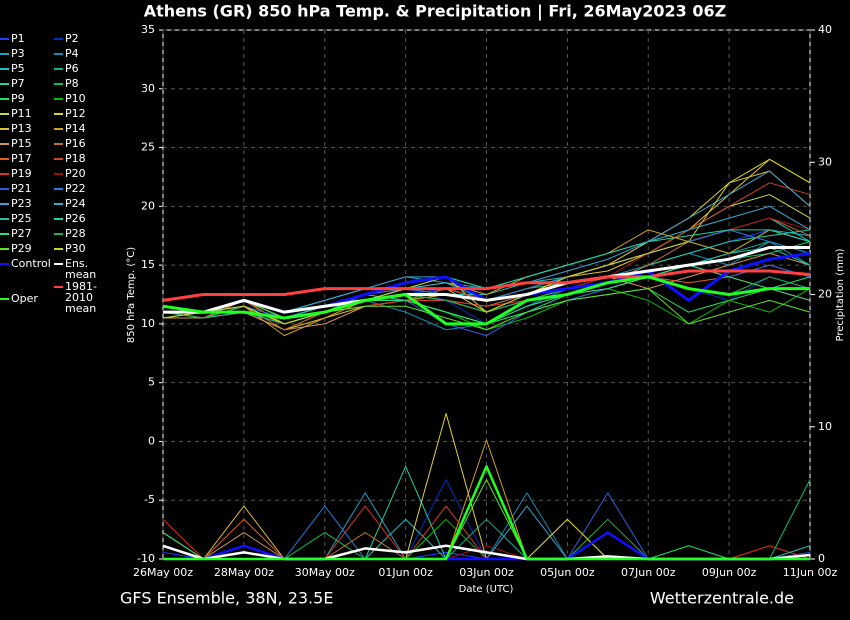 The image size is (850, 620). Describe the element at coordinates (72, 68) in the screenshot. I see `legend-label: P6` at that location.